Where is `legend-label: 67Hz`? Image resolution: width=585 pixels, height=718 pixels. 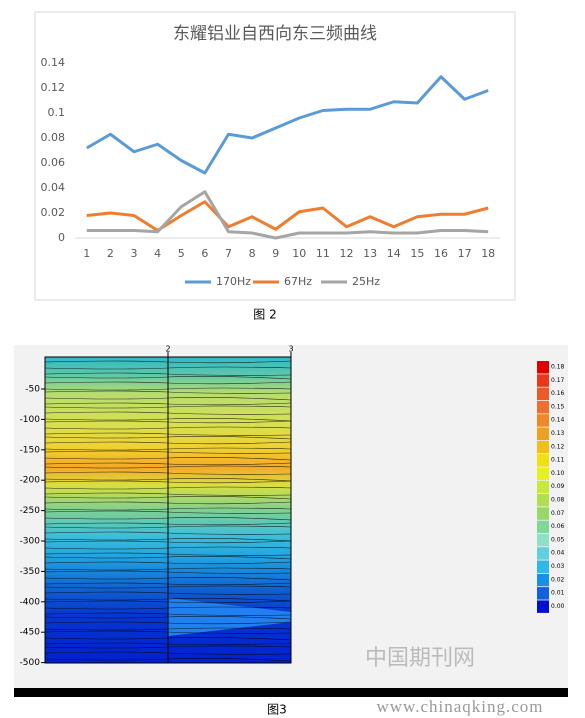
legend-label: 67Hz is located at coordinates (298, 281).